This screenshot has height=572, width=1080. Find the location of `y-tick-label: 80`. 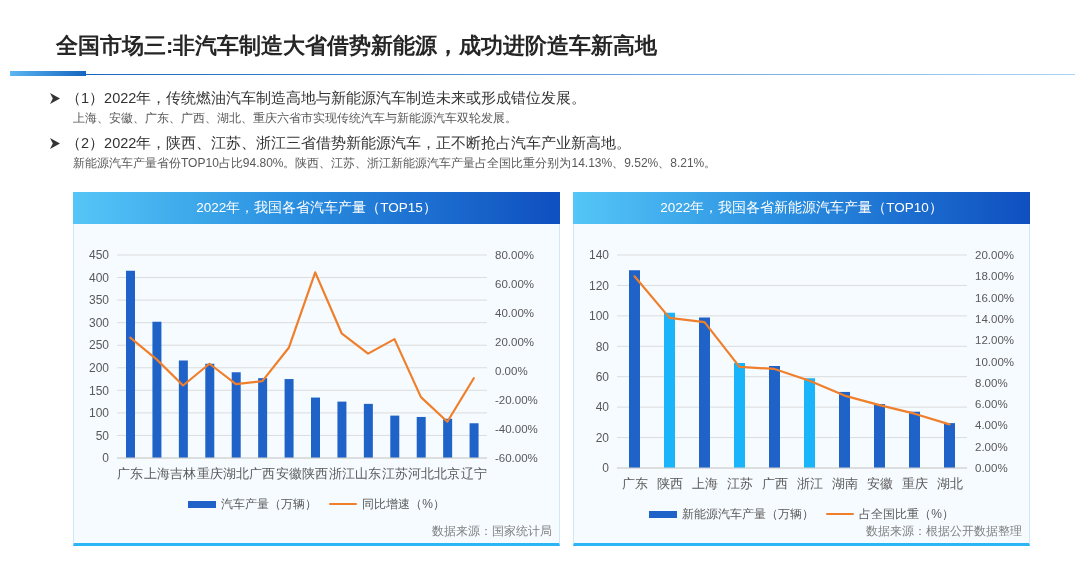

y-tick-label: 80 is located at coordinates (602, 346).